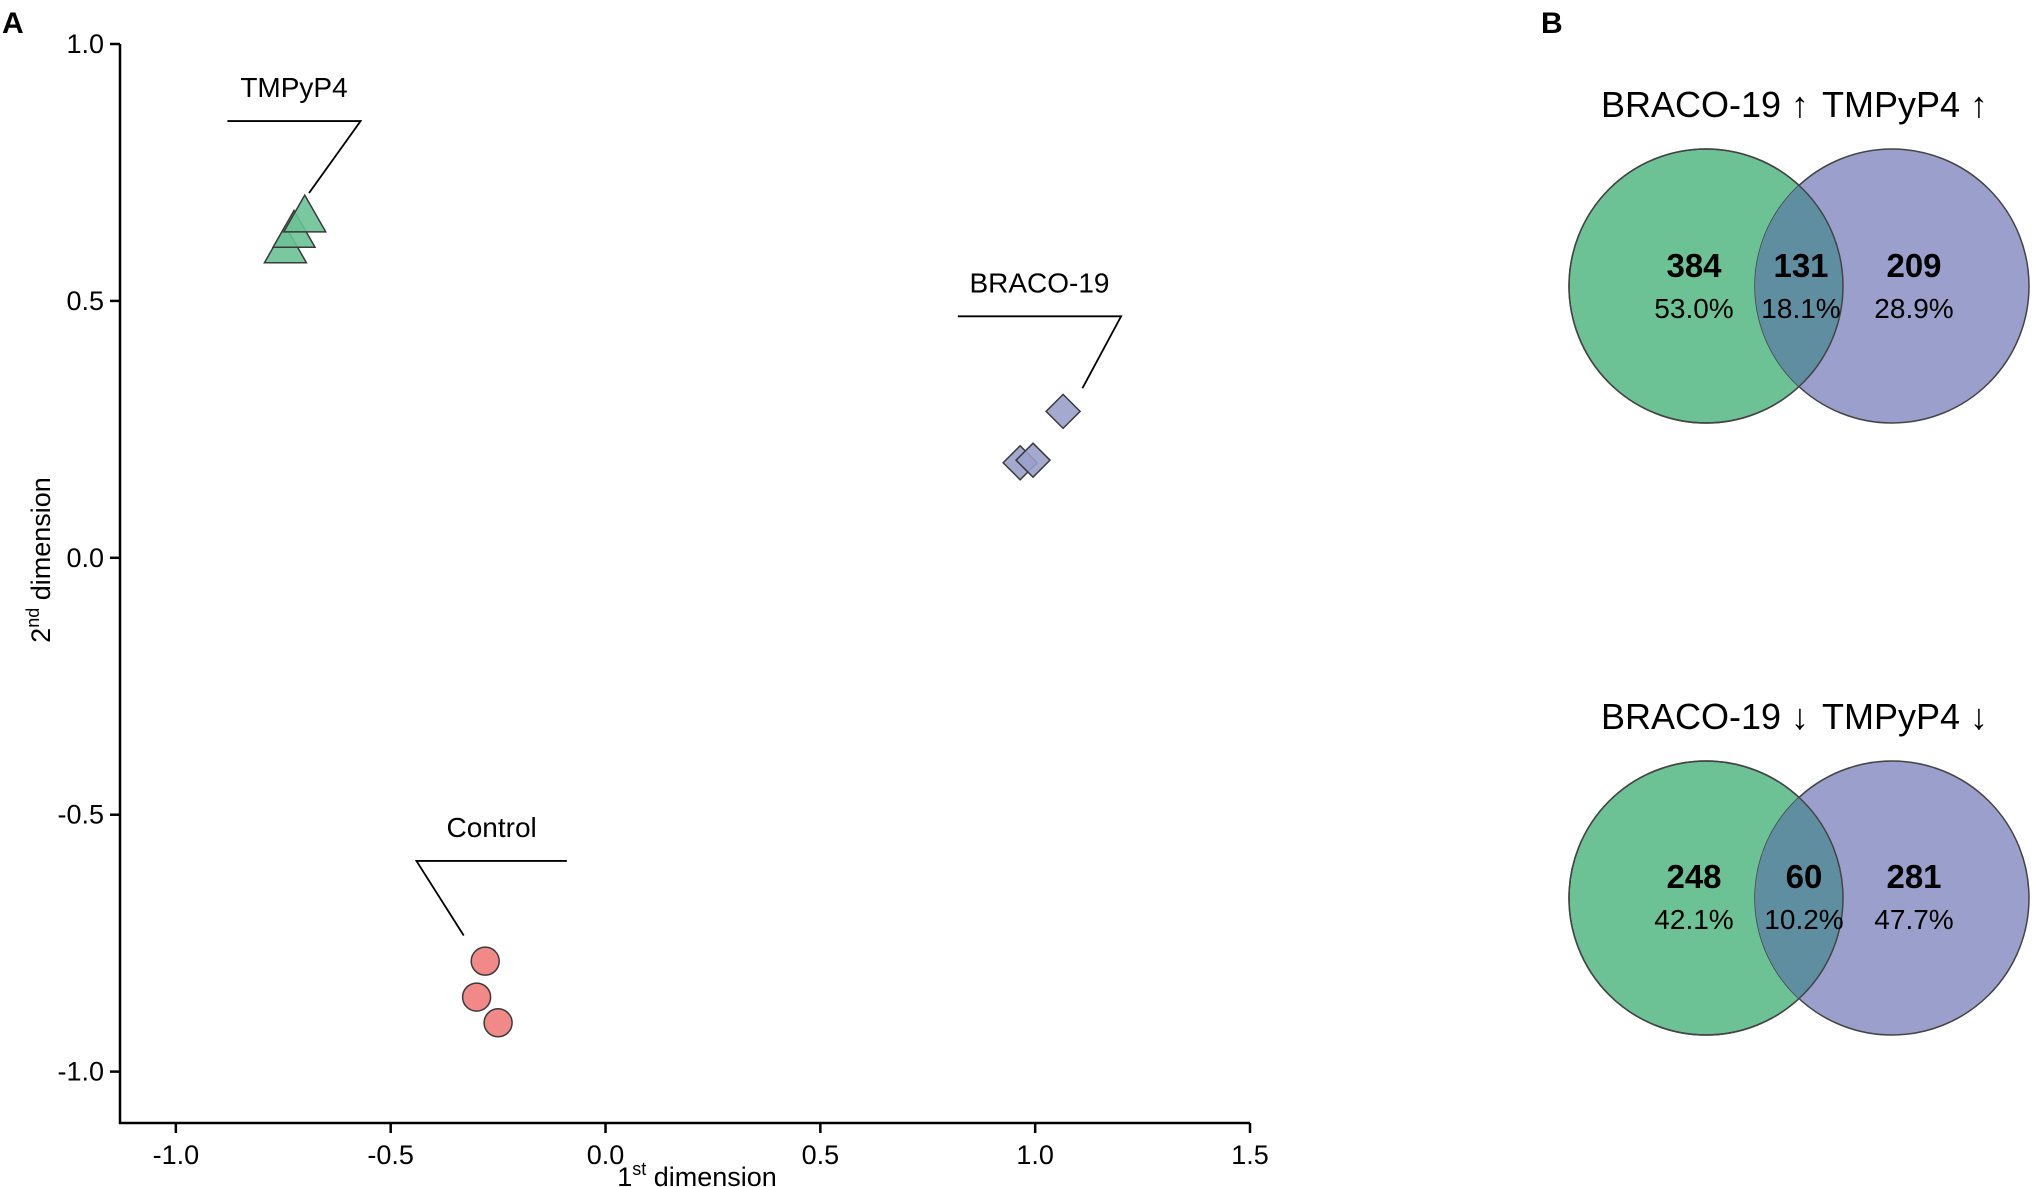  Describe the element at coordinates (1800, 265) in the screenshot. I see `venn-up-overlap-count: 131` at that location.